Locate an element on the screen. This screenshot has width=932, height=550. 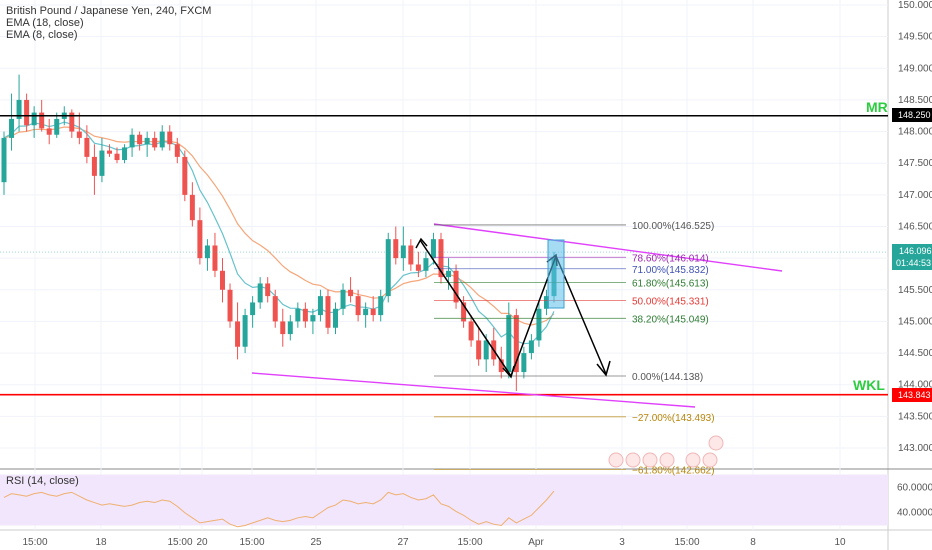
time-tick-label: 20 is located at coordinates (202, 542).